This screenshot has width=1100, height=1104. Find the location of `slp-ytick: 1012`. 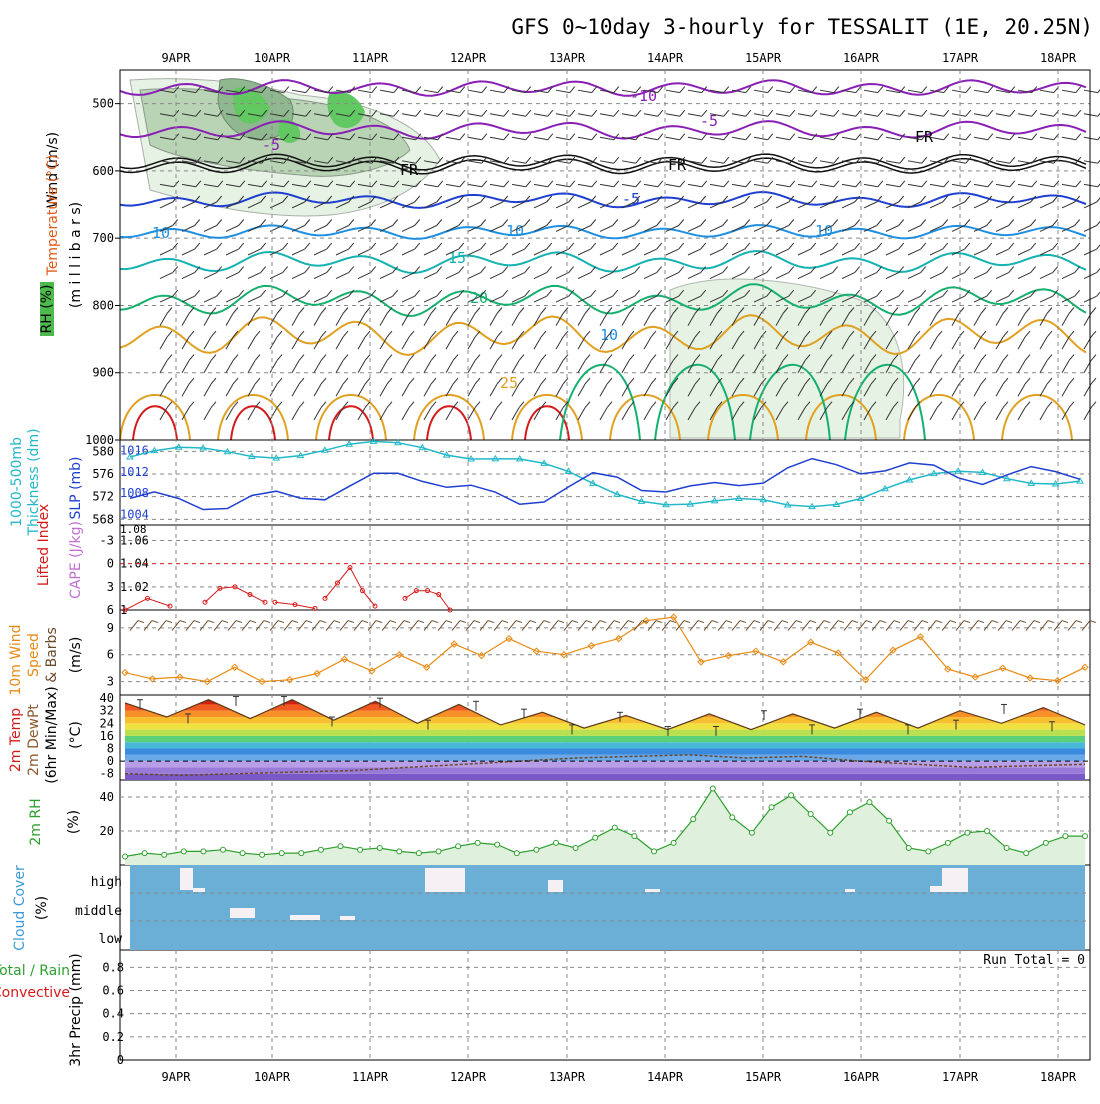

slp-ytick: 1012 is located at coordinates (134, 472).